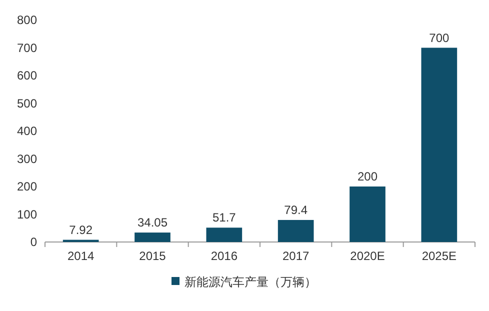  What do you see at coordinates (34, 242) in the screenshot?
I see `y-tick-label: 0` at bounding box center [34, 242].